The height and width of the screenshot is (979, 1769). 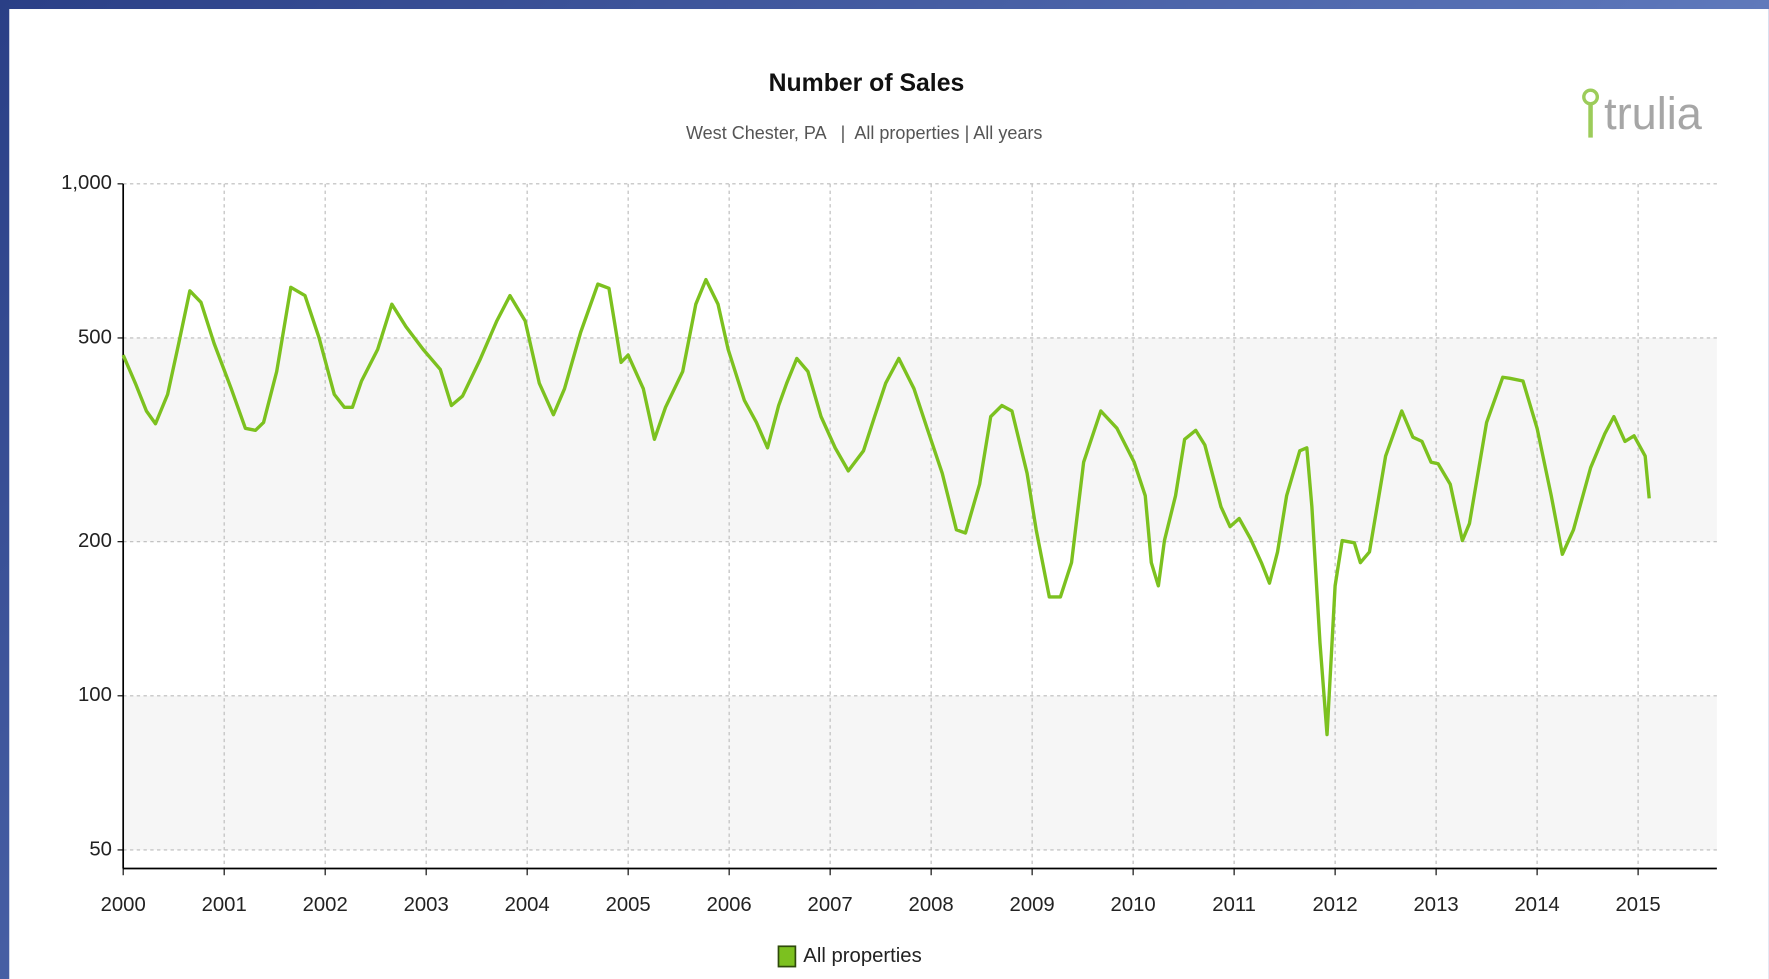 What do you see at coordinates (100, 849) in the screenshot?
I see `y-tick-label: 50` at bounding box center [100, 849].